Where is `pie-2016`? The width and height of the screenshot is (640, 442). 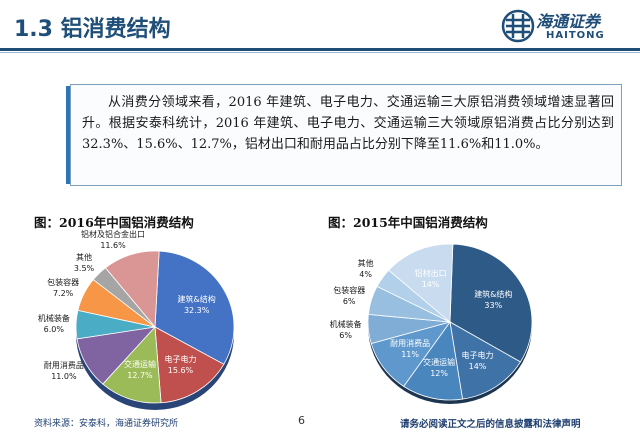
pie-2016 is located at coordinates (155, 330).